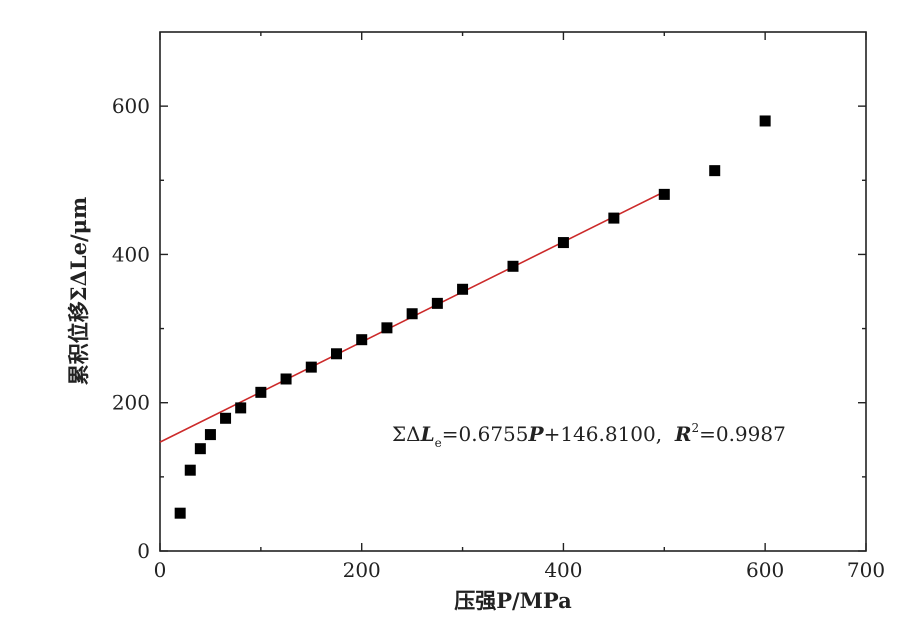 The image size is (920, 617). I want to click on fit-equation: ΣΔLe=0.6755P+146.8100, R2=0.9987, so click(589, 435).